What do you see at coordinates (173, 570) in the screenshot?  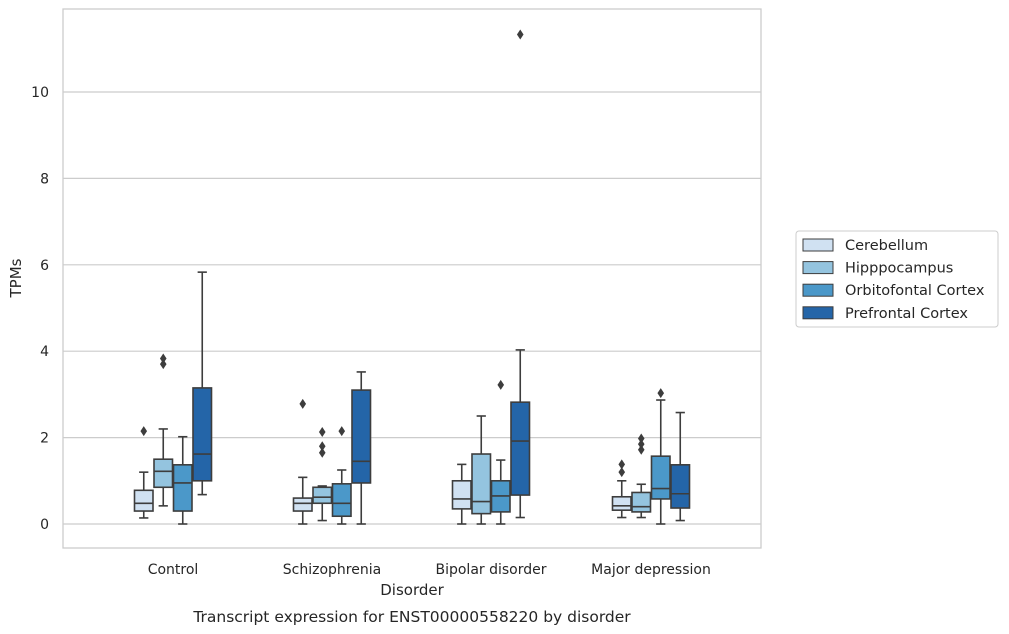 I see `x-tick-label: Control` at bounding box center [173, 570].